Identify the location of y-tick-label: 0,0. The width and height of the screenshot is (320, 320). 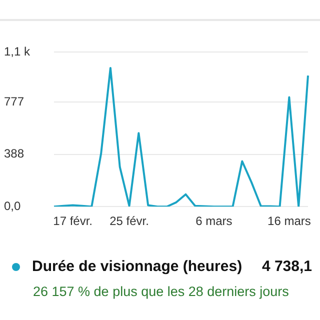
(13, 205).